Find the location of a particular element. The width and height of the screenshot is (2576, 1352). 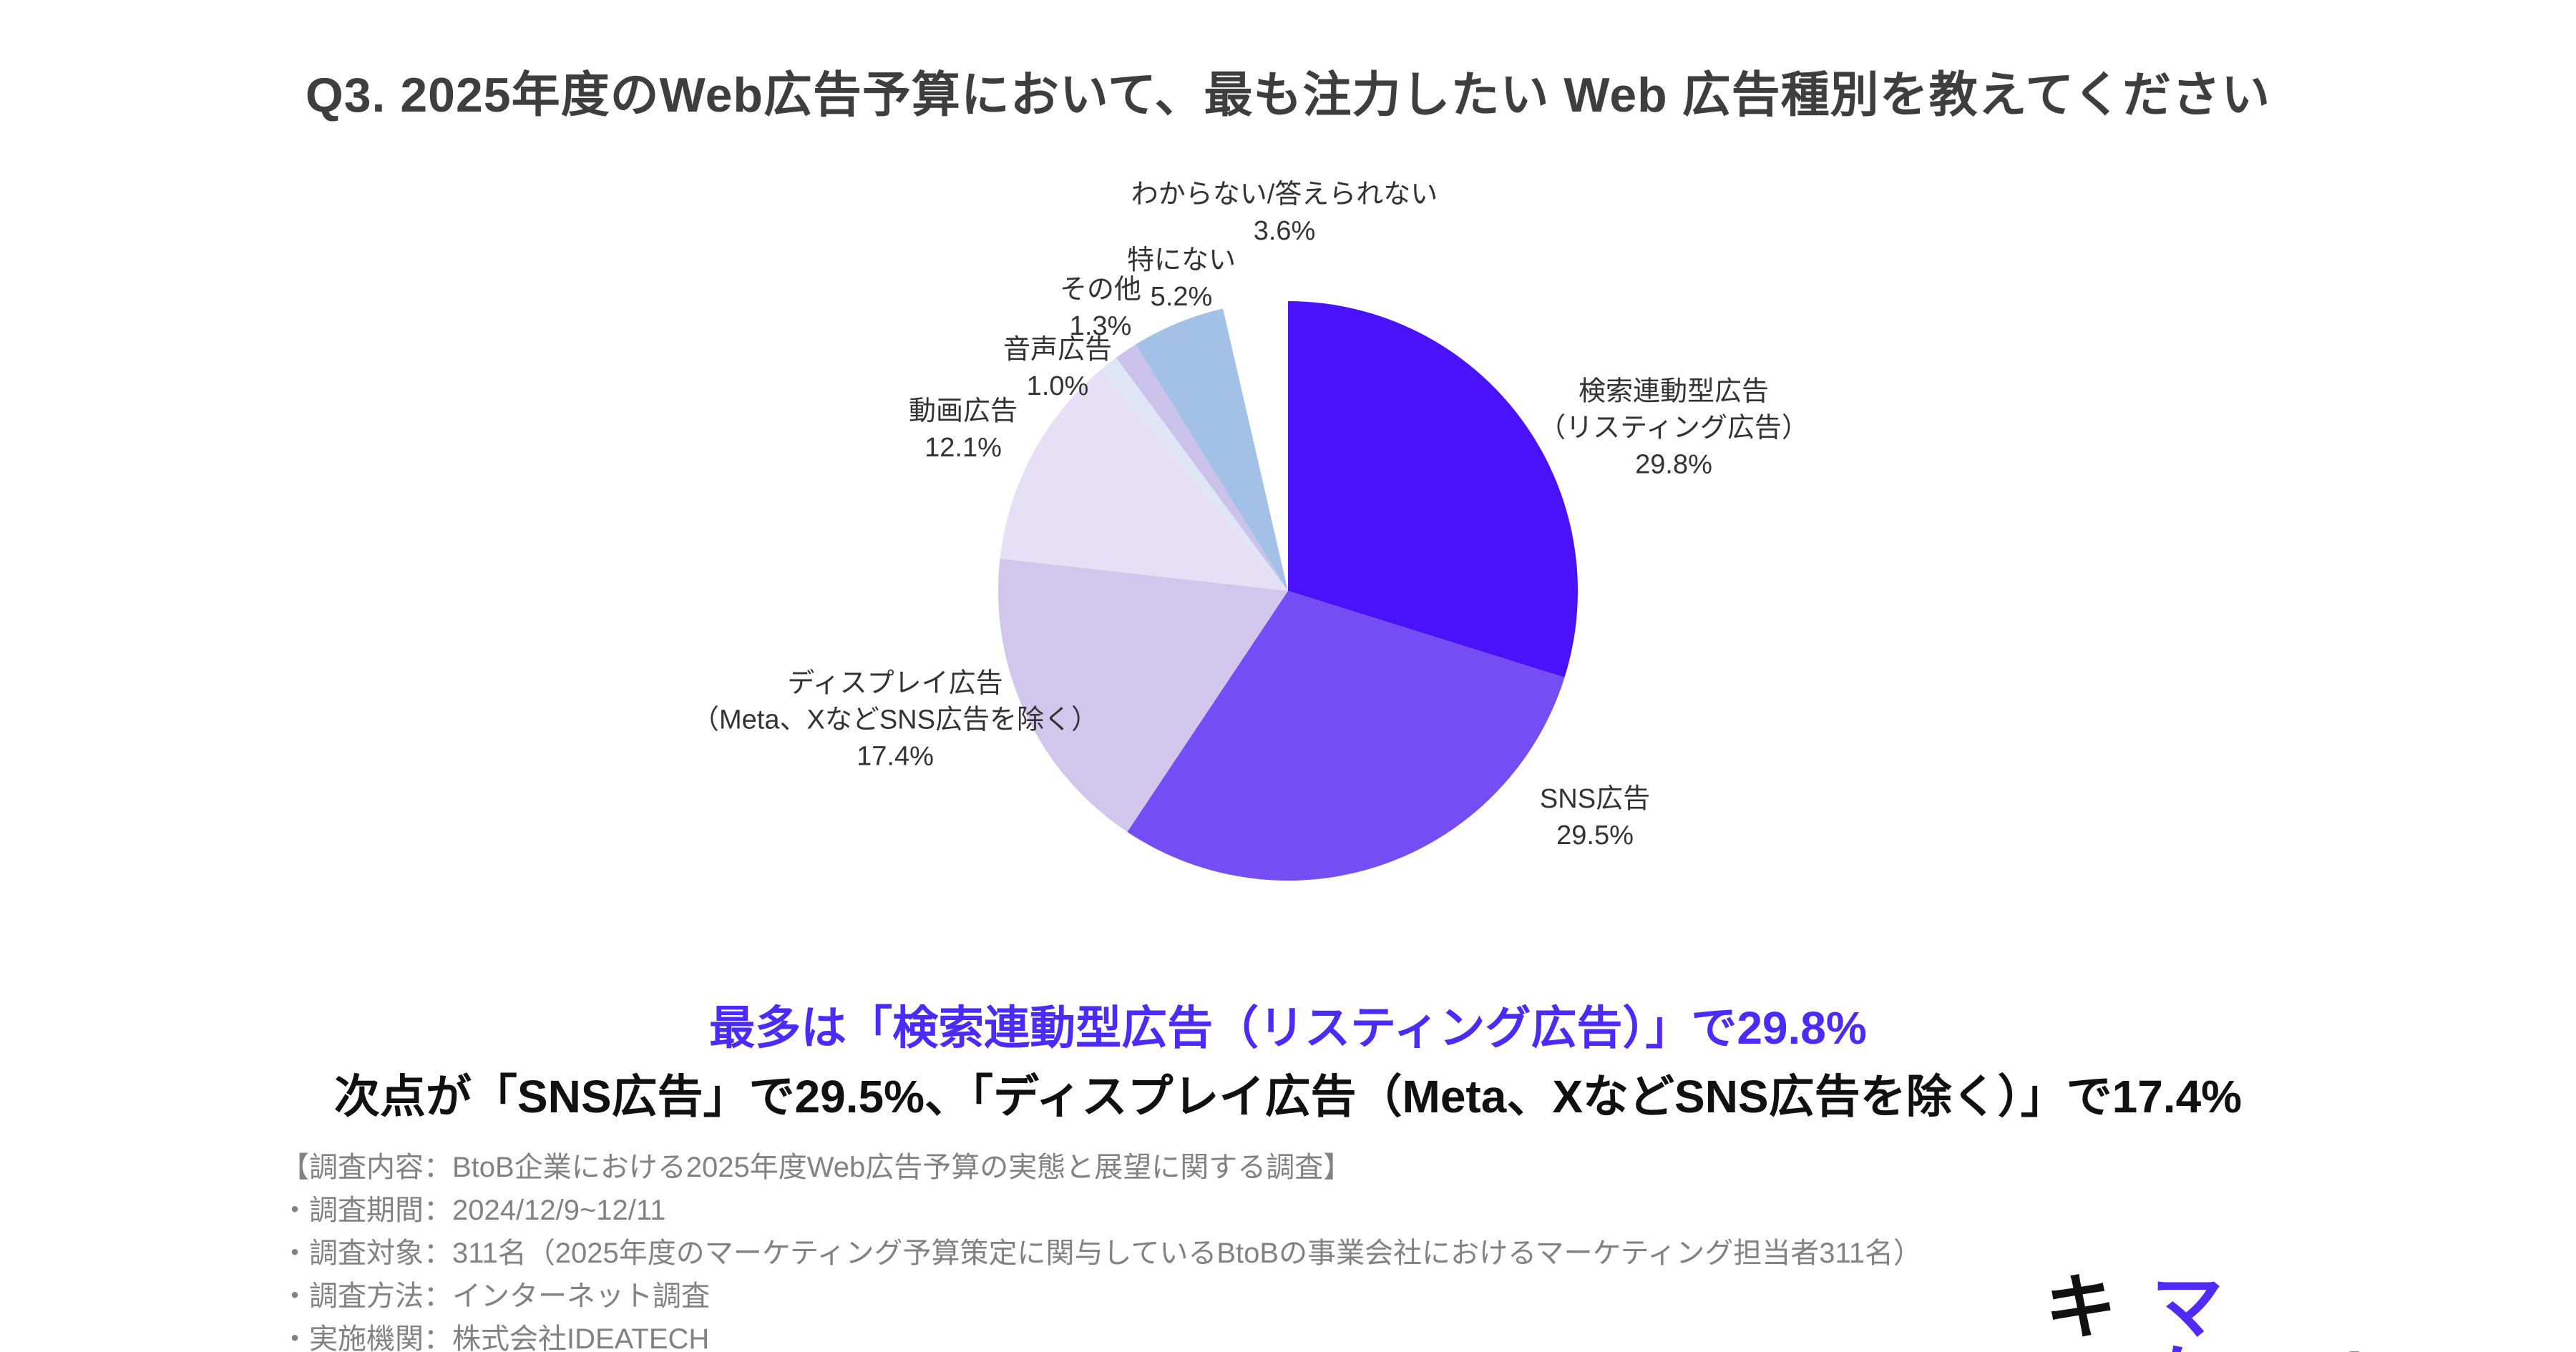

pie-label-video-ads: 動画広告 12.1% is located at coordinates (963, 430).